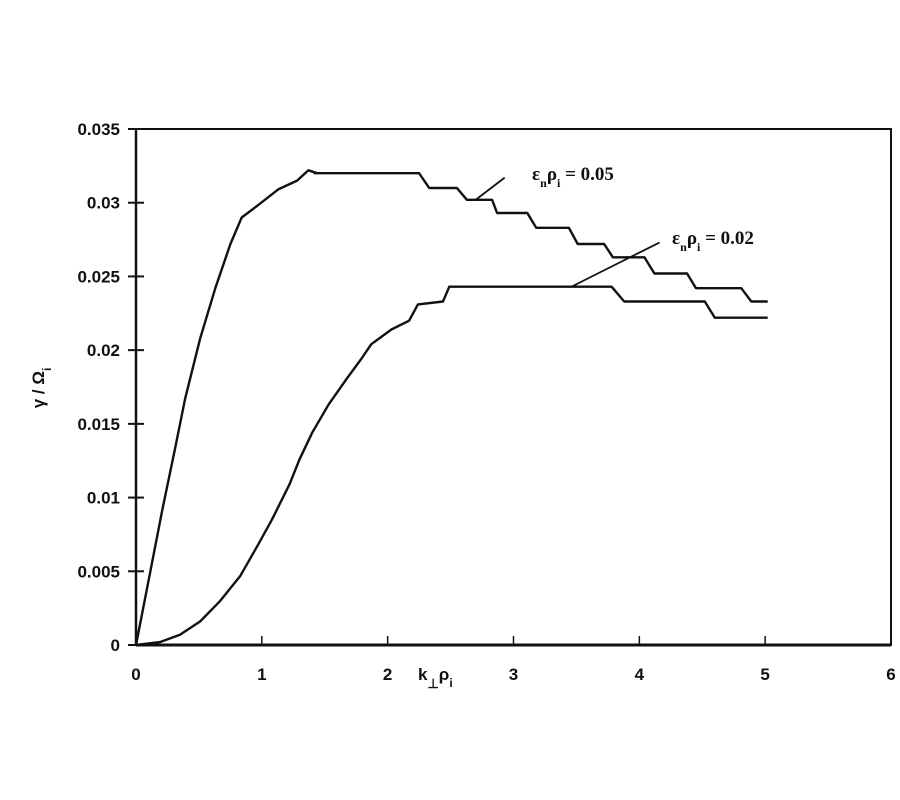 Image resolution: width=900 pixels, height=800 pixels. Describe the element at coordinates (261, 674) in the screenshot. I see `x-tick-label: 1` at that location.